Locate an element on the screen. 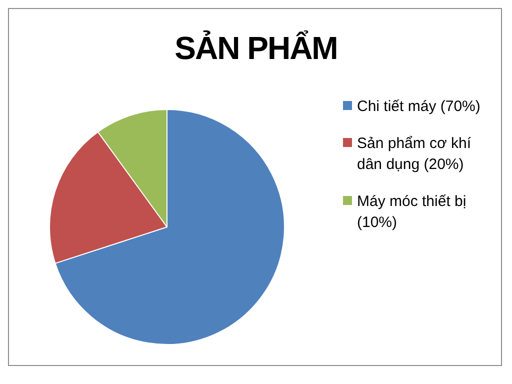  chart-title: SẢN PHẨM is located at coordinates (256, 48).